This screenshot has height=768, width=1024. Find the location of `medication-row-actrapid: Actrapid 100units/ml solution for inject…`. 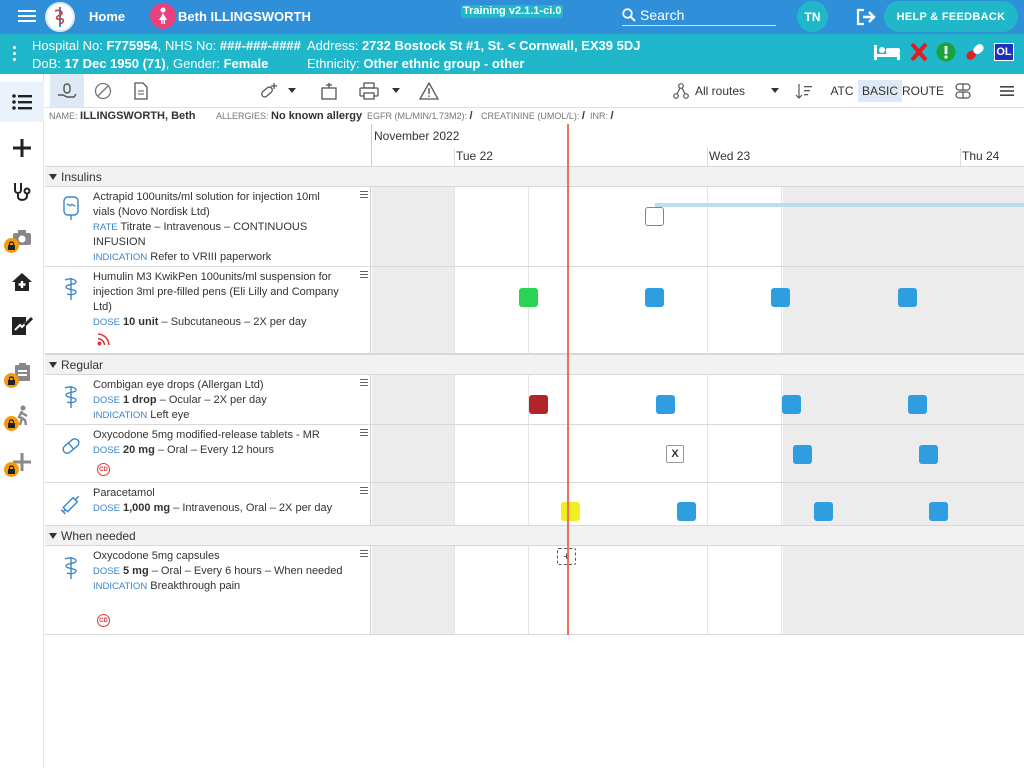

medication-row-actrapid: Actrapid 100units/ml solution for inject… is located at coordinates (534, 227).